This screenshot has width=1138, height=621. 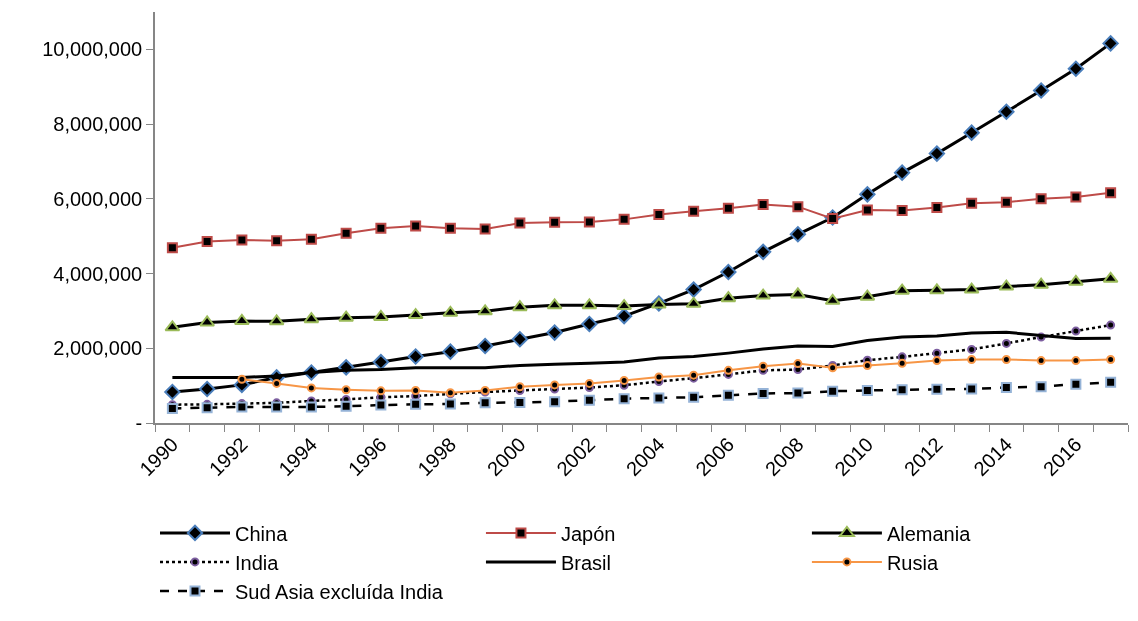 I want to click on legend-label: Alemania, so click(x=929, y=533).